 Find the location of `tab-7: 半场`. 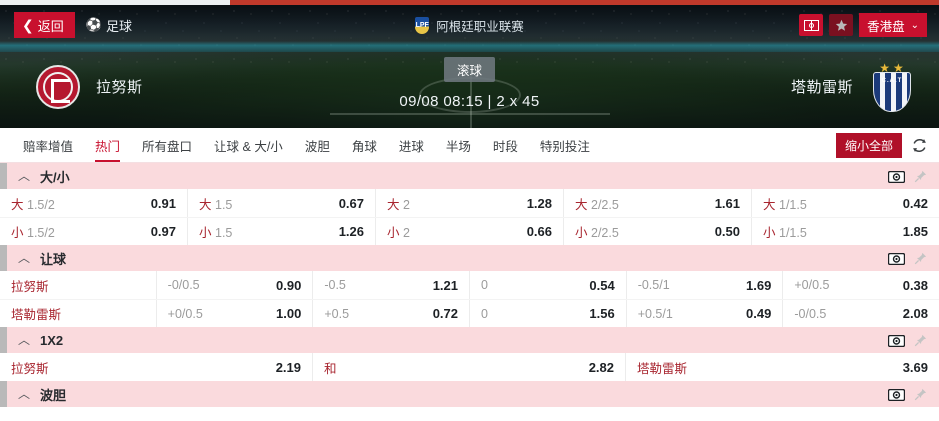

tab-7: 半场 is located at coordinates (458, 146).